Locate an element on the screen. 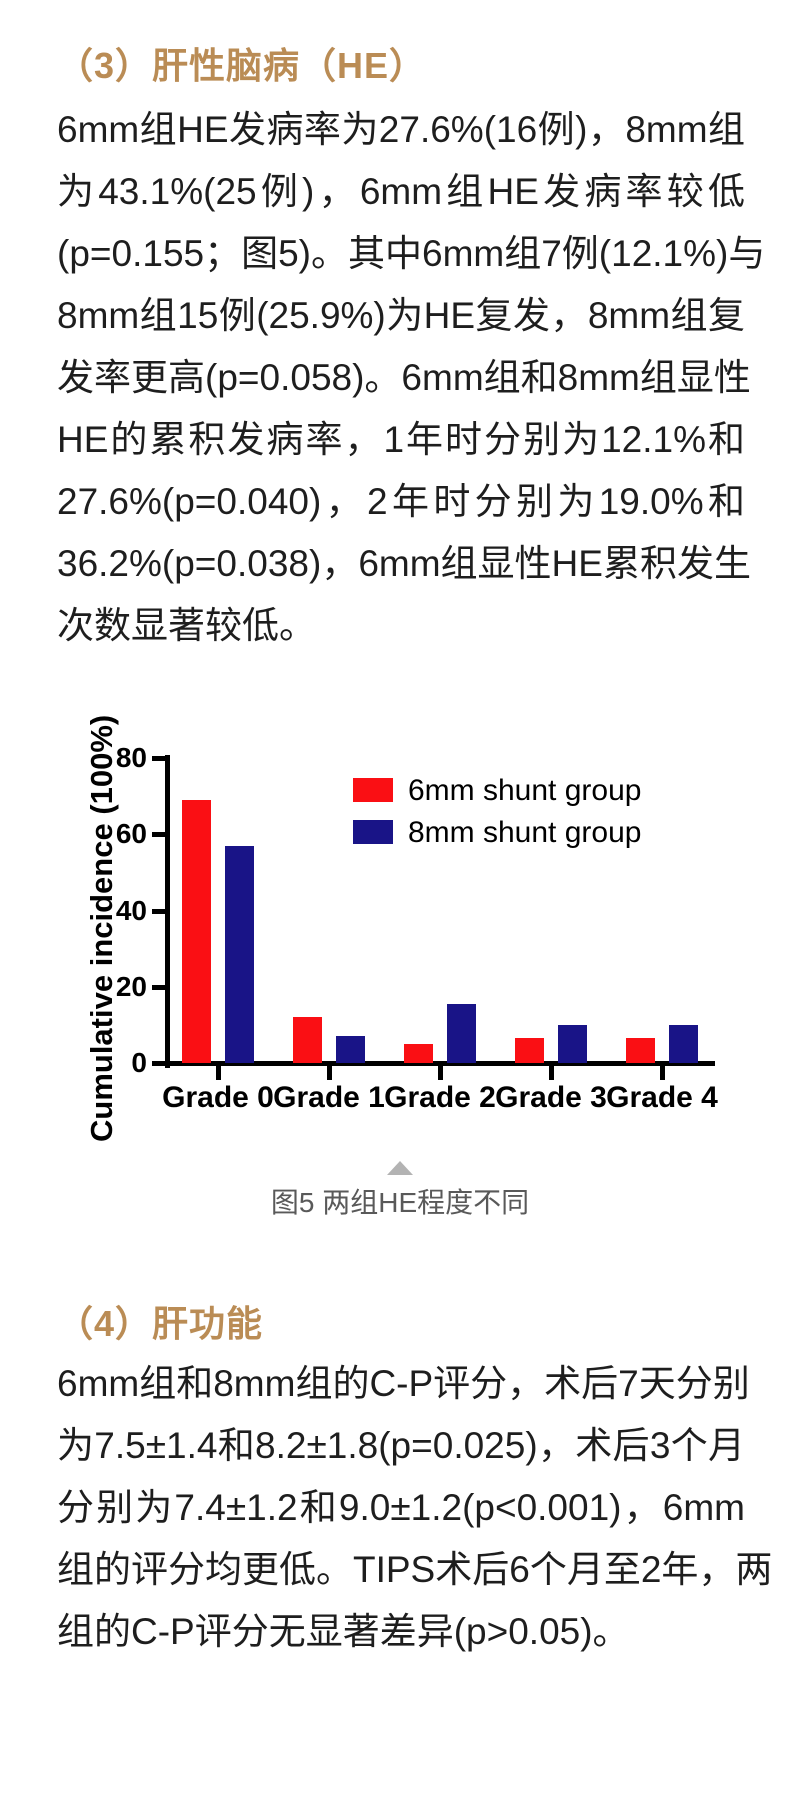 This screenshot has width=800, height=1793. paragraph-line: 6mm组和8mm组的C-P评分，术后7天分别 is located at coordinates (403, 1383).